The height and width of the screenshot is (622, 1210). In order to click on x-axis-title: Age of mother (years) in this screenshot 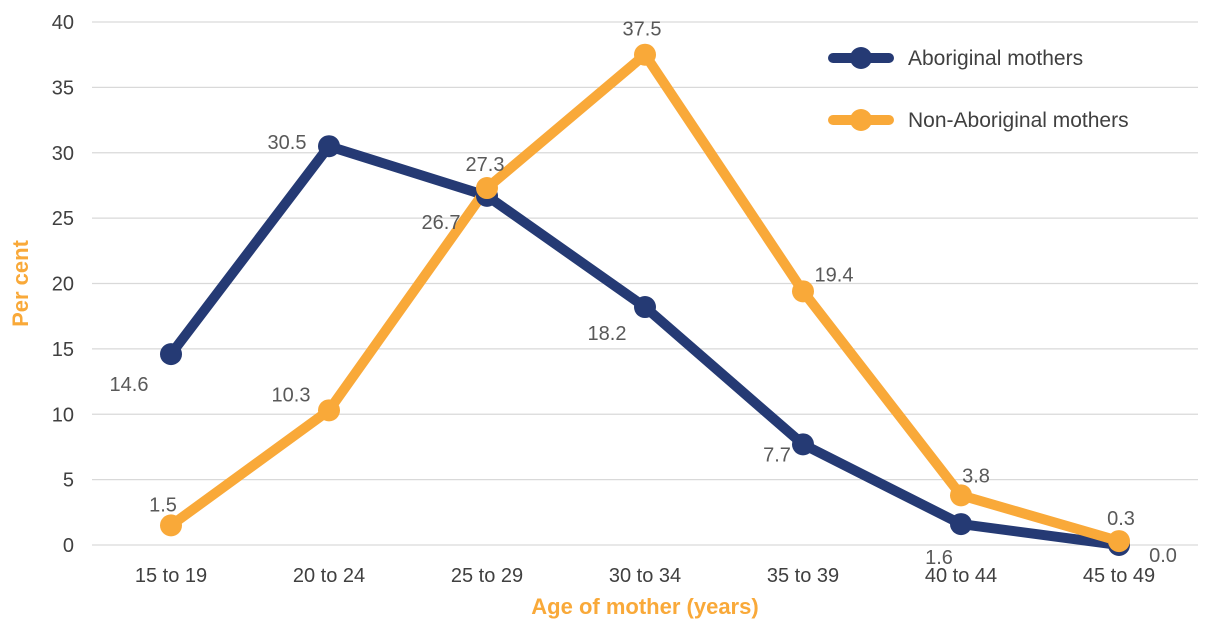, I will do `click(644, 606)`.